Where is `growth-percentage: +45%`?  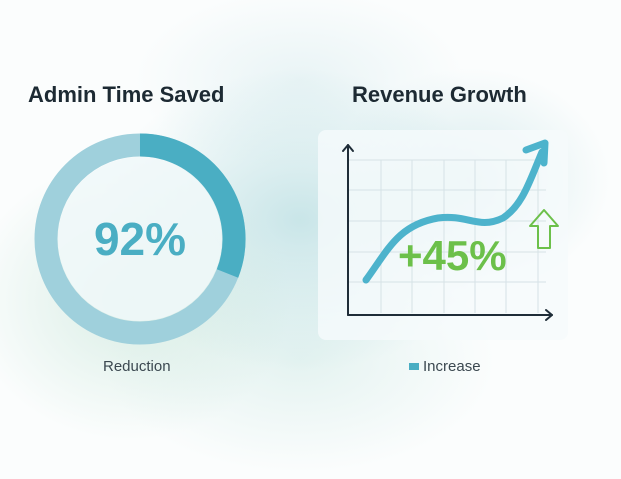
growth-percentage: +45% is located at coordinates (452, 255).